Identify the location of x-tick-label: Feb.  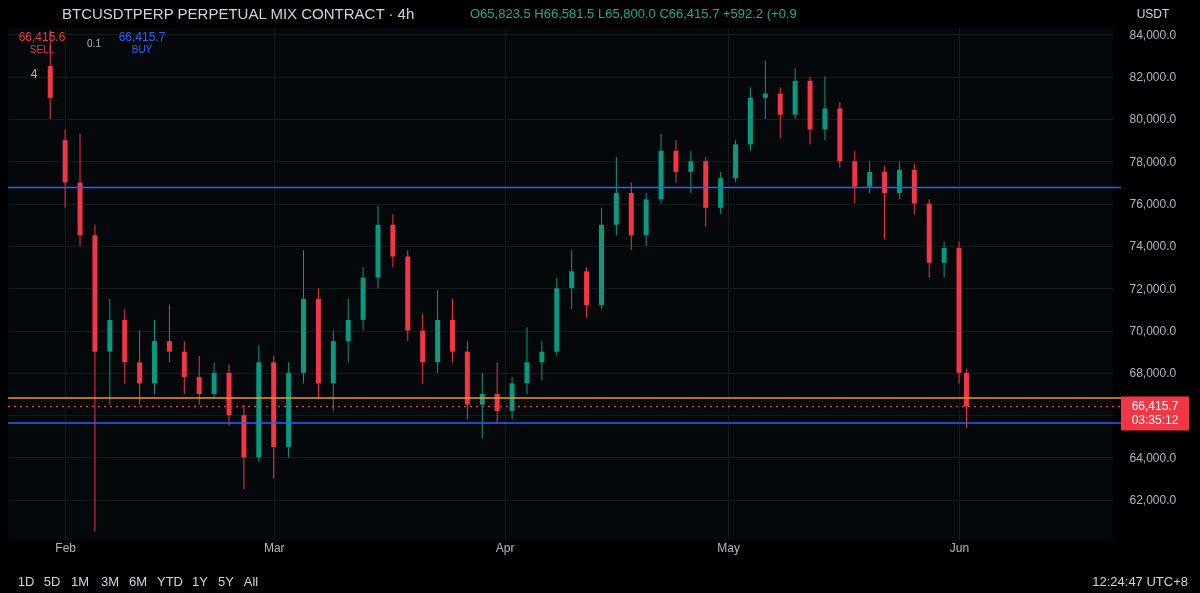
(66, 547).